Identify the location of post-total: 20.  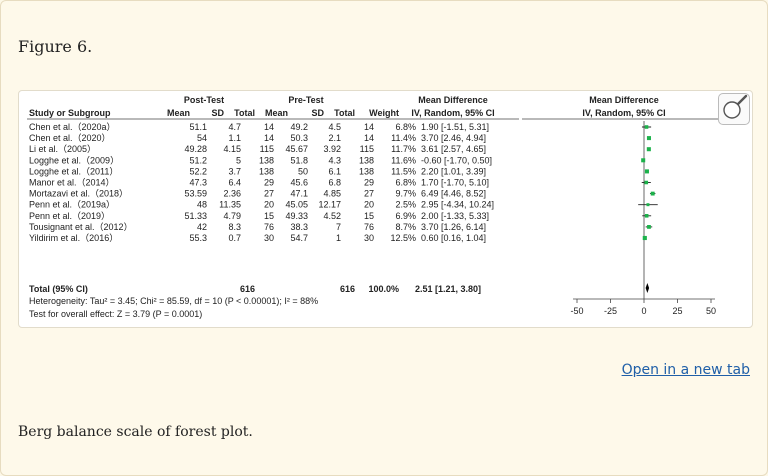
(269, 205).